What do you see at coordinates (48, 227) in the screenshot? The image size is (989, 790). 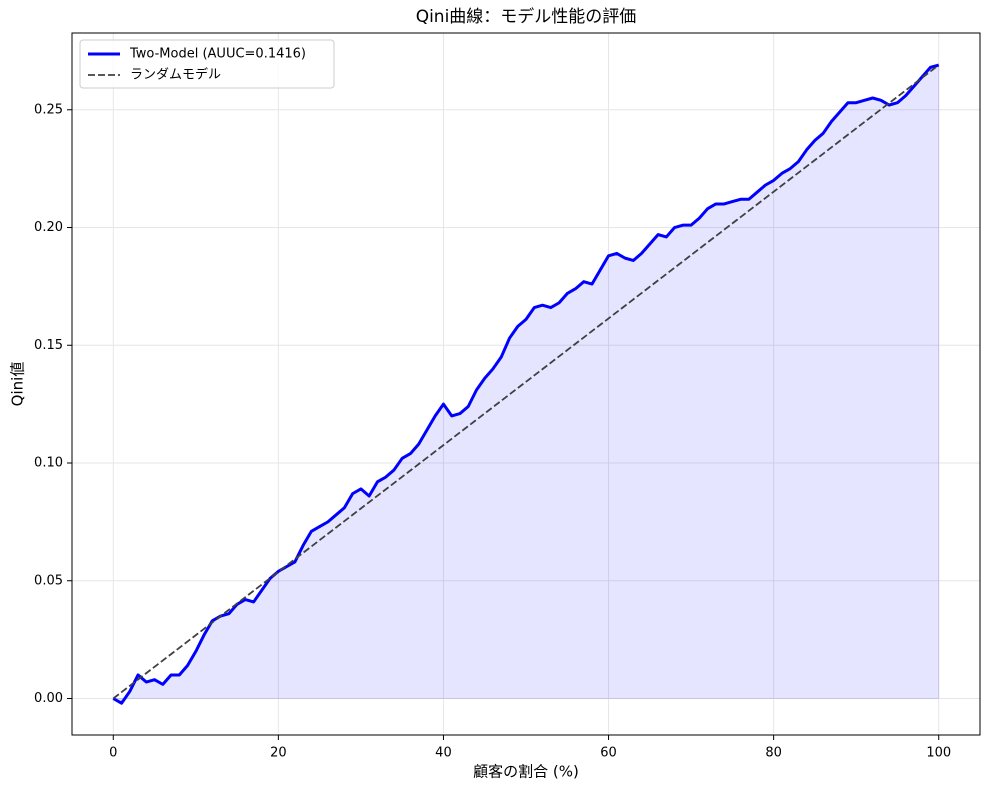 I see `y-tick-label: 0.20` at bounding box center [48, 227].